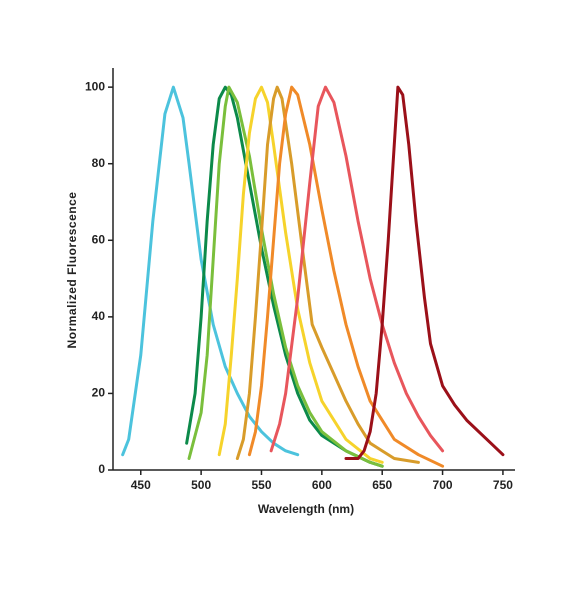 The image size is (584, 589). I want to click on x-tick-label: 550, so click(261, 485).